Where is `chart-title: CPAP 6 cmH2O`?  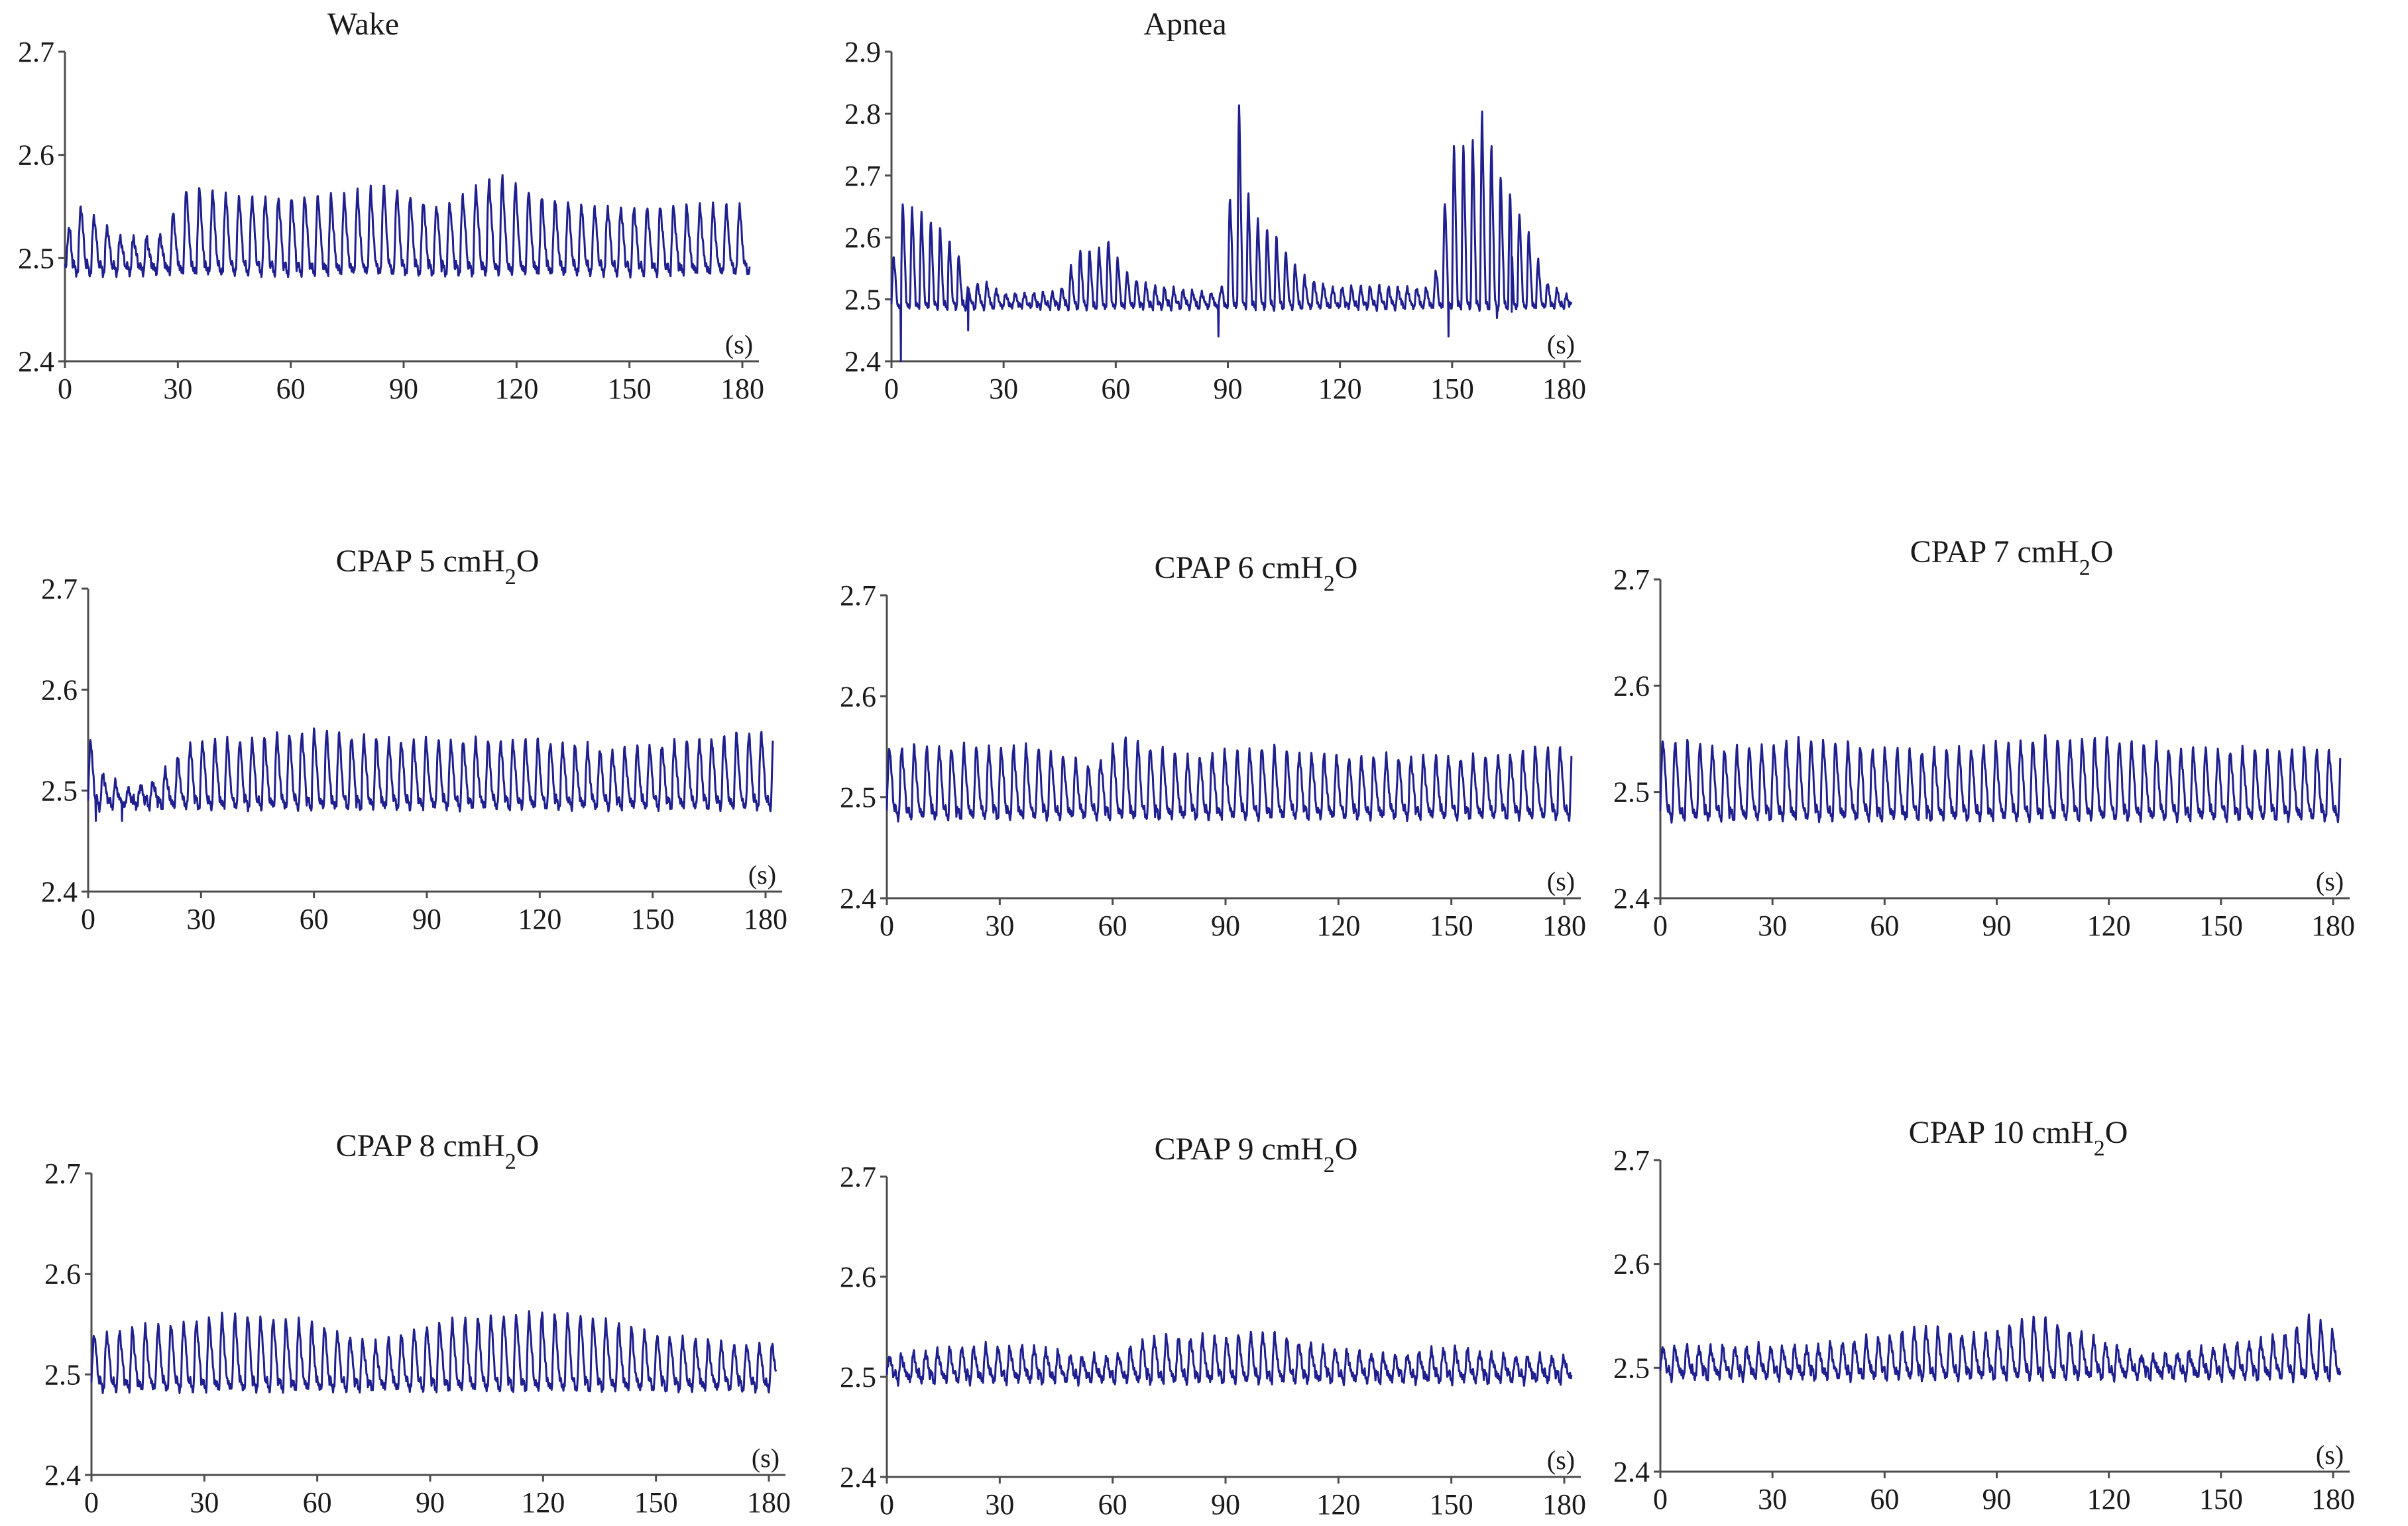
chart-title: CPAP 6 cmH2O is located at coordinates (1256, 573).